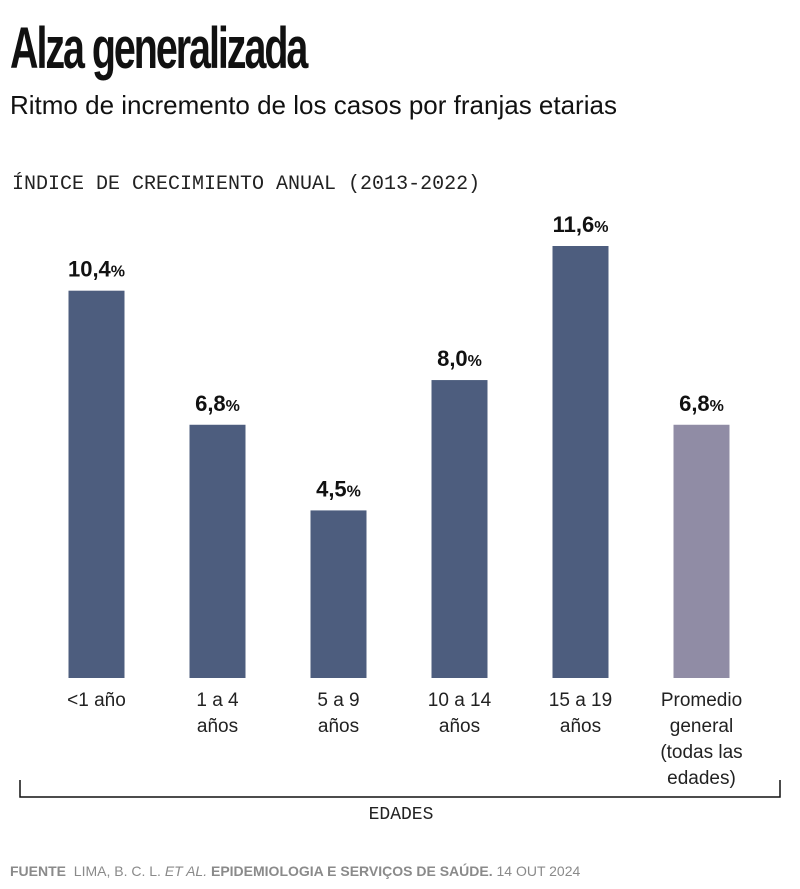 This screenshot has height=889, width=800. Describe the element at coordinates (459, 358) in the screenshot. I see `bar-value-label-3: 8,0%` at that location.